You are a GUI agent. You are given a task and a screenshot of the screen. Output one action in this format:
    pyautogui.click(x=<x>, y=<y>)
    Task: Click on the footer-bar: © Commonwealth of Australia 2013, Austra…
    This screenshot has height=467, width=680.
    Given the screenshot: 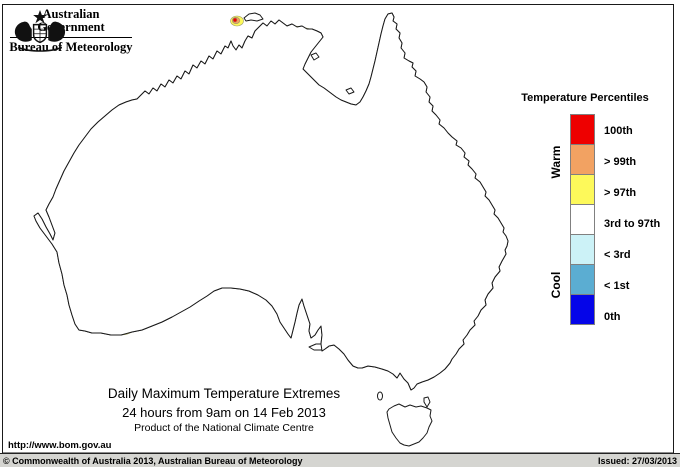 What is the action you would take?
    pyautogui.click(x=340, y=460)
    